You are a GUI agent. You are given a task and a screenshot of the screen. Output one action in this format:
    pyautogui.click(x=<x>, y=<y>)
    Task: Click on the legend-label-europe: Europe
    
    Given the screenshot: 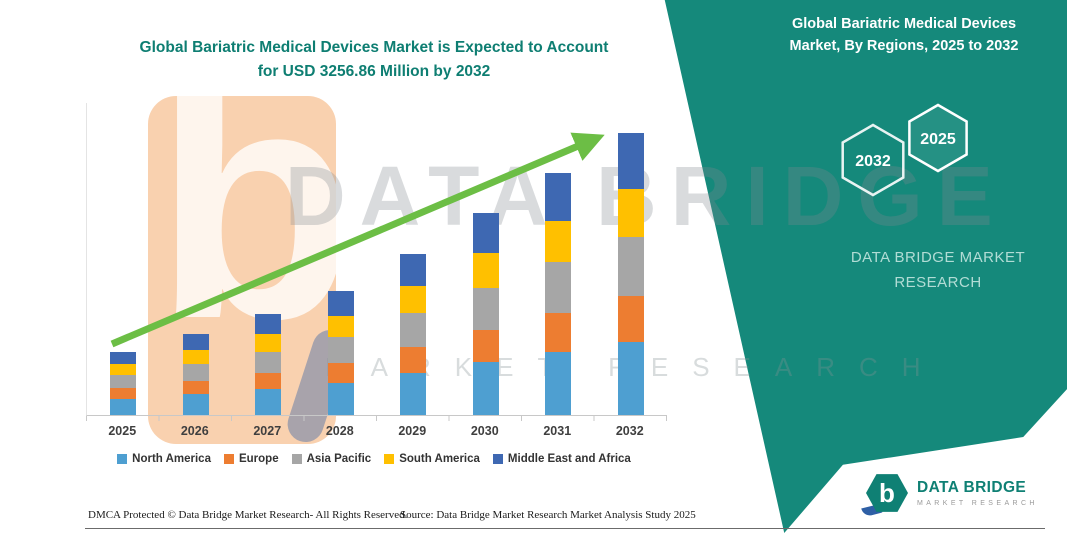 What is the action you would take?
    pyautogui.click(x=258, y=459)
    